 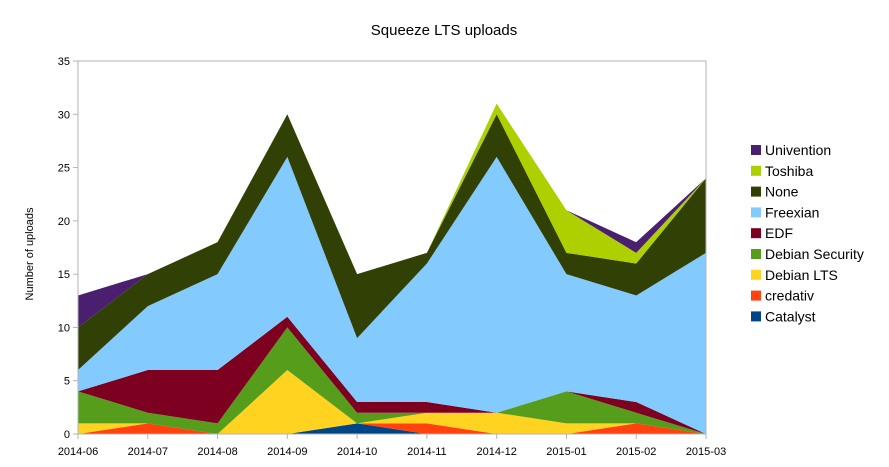 I want to click on legend-item: credativ, so click(x=782, y=296).